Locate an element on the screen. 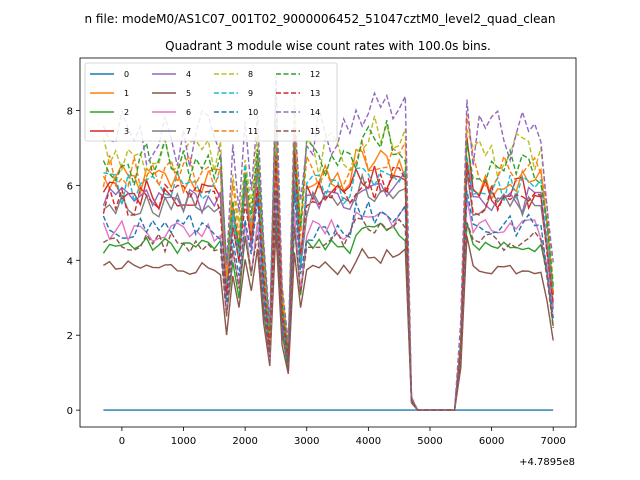  legend-label-0: 0 is located at coordinates (126, 74).